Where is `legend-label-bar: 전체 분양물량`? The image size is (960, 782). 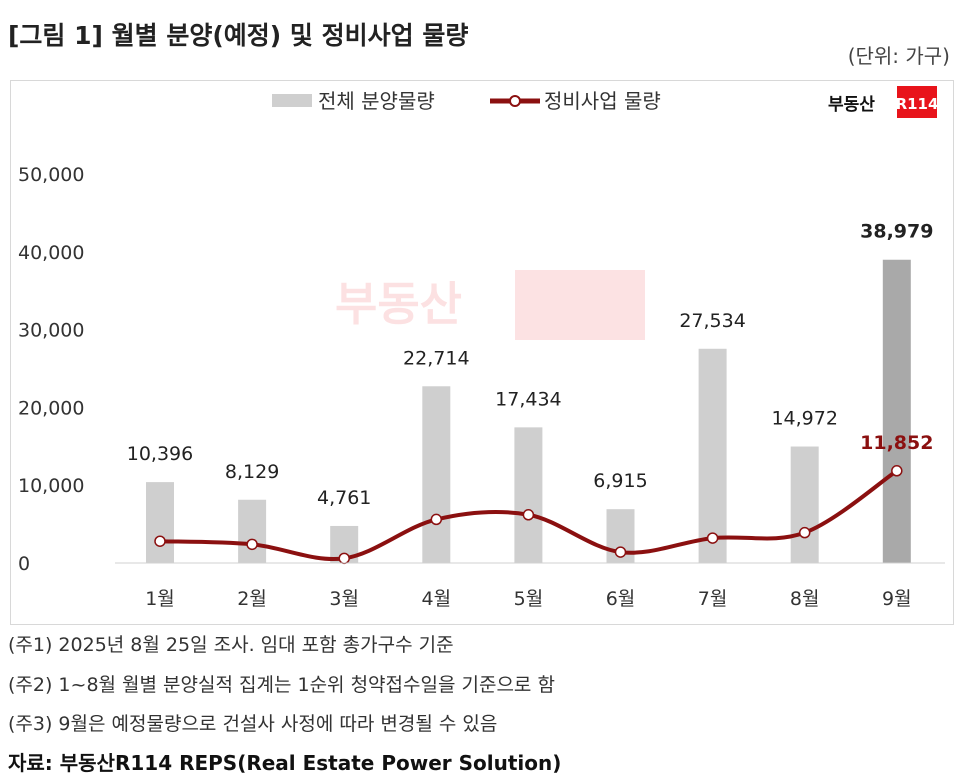 legend-label-bar: 전체 분양물량 is located at coordinates (376, 101).